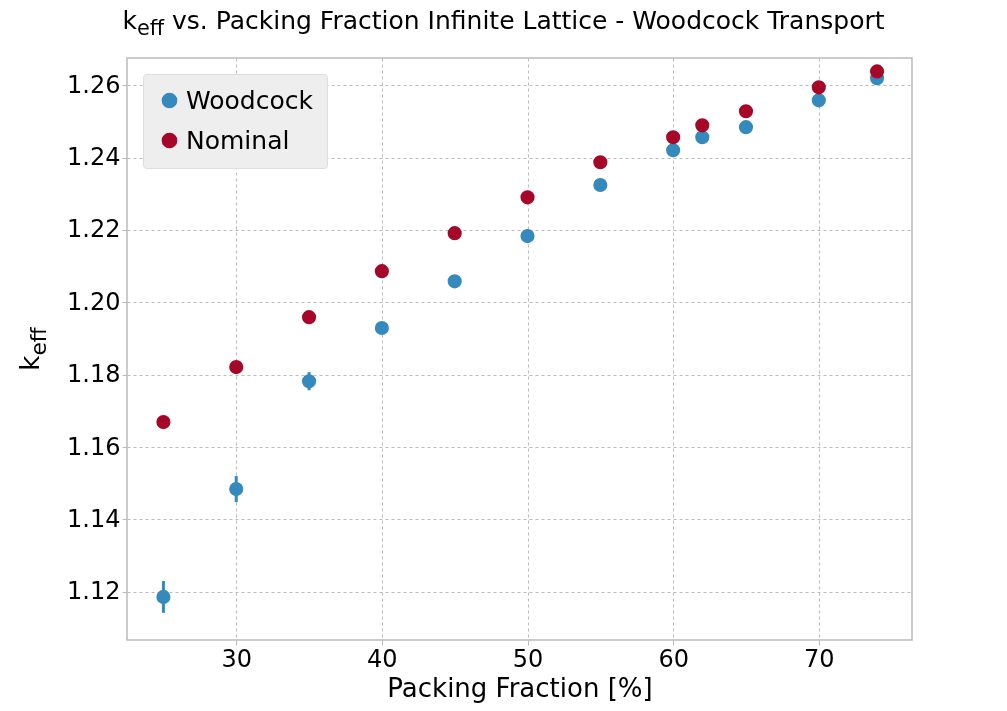 The image size is (1007, 711). I want to click on y-tick-label: 1.16, so click(94, 446).